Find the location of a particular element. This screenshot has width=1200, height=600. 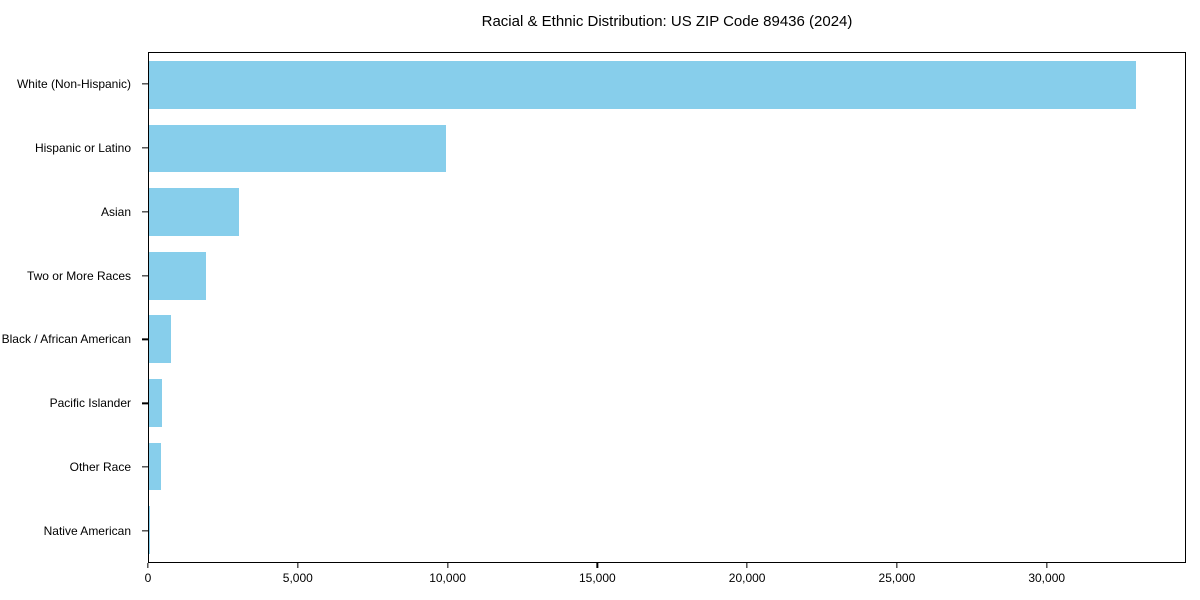

y-axis-label: Asian is located at coordinates (115, 211).